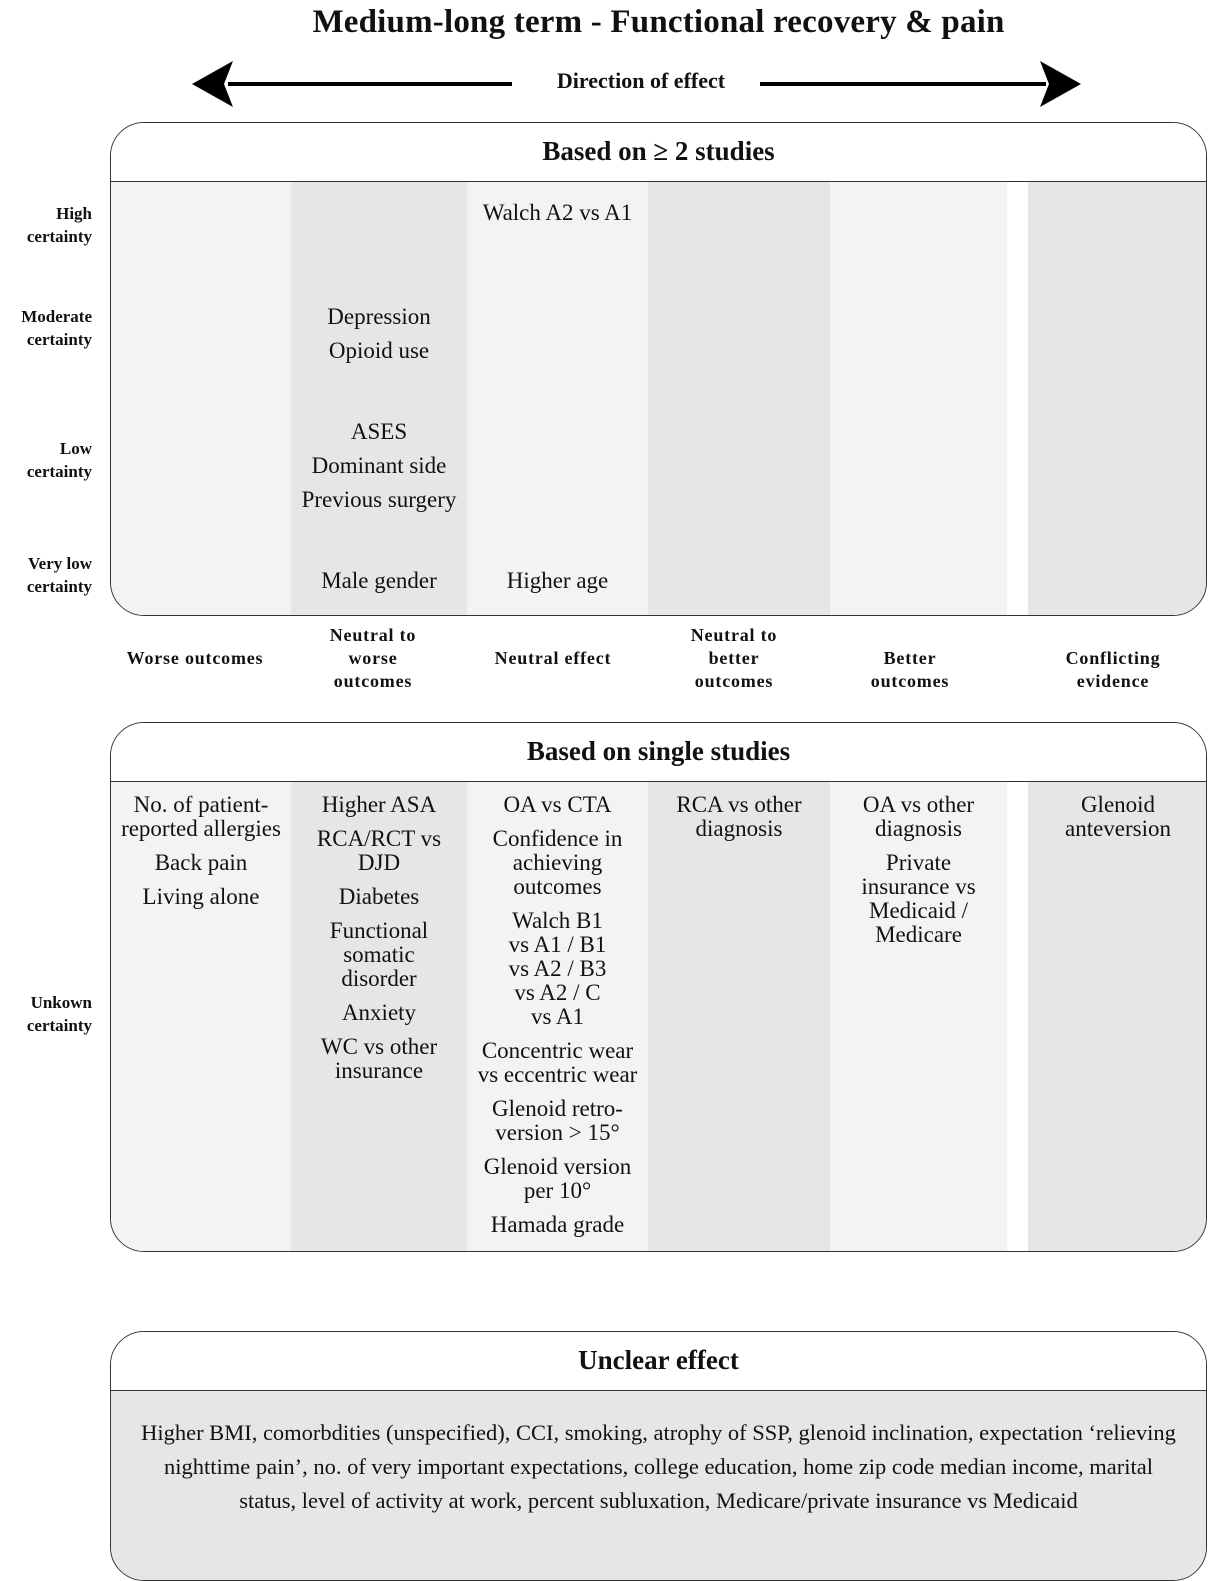  I want to click on factor-item: Glenoid version per 10°, so click(557, 1178).